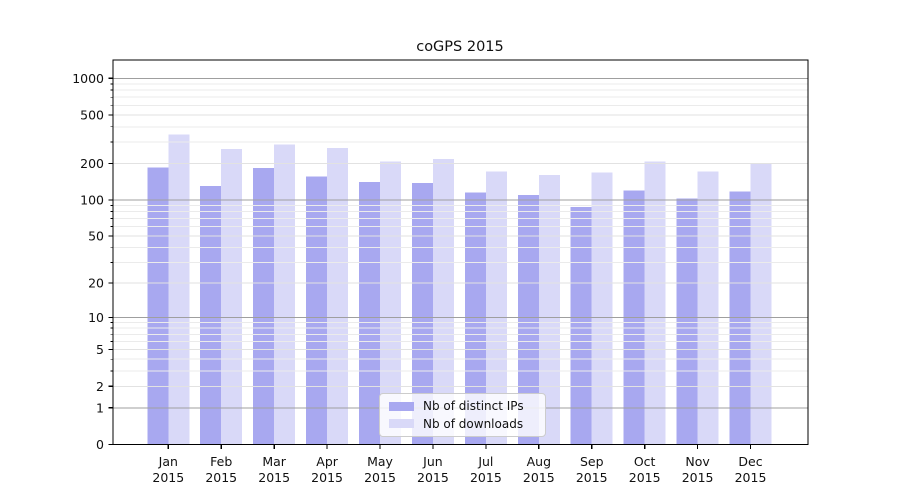  What do you see at coordinates (751, 469) in the screenshot?
I see `x-tick-label: Dec 2015` at bounding box center [751, 469].